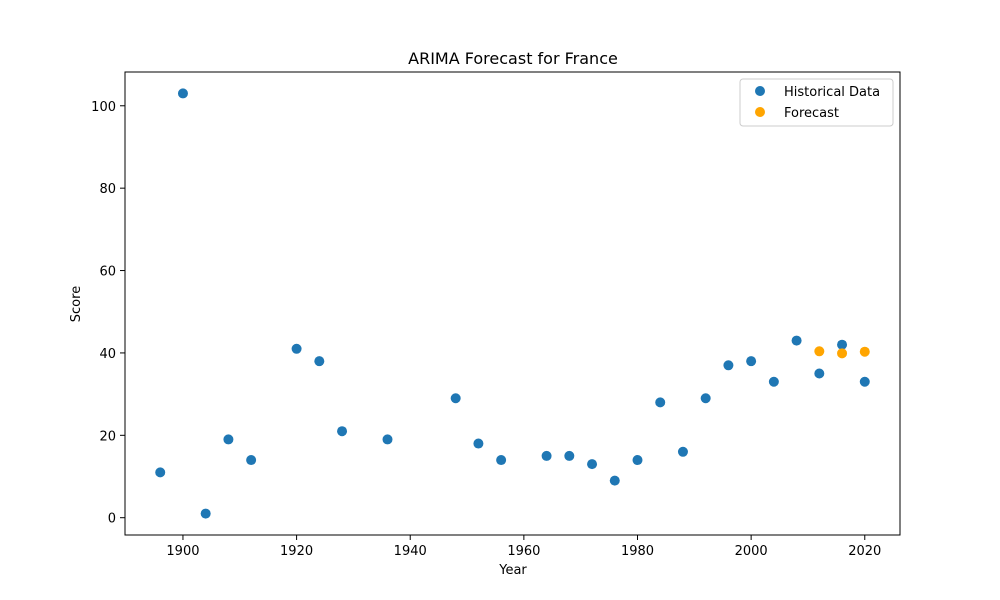  Describe the element at coordinates (76, 304) in the screenshot. I see `y-axis-label: Score` at that location.